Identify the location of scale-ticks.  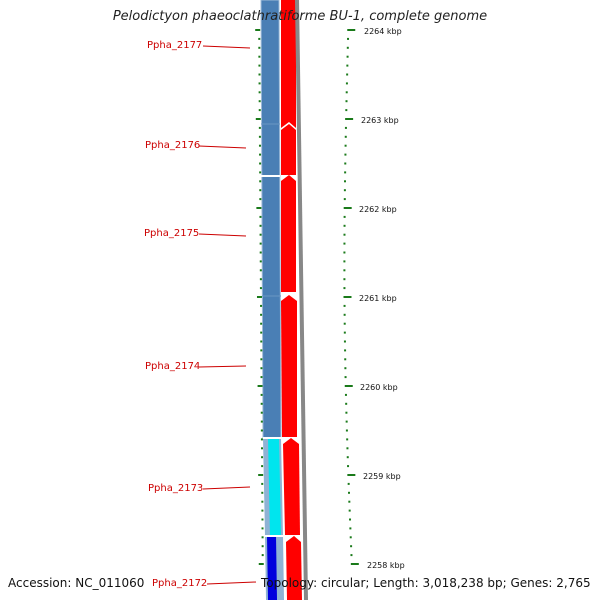
(351, 297).